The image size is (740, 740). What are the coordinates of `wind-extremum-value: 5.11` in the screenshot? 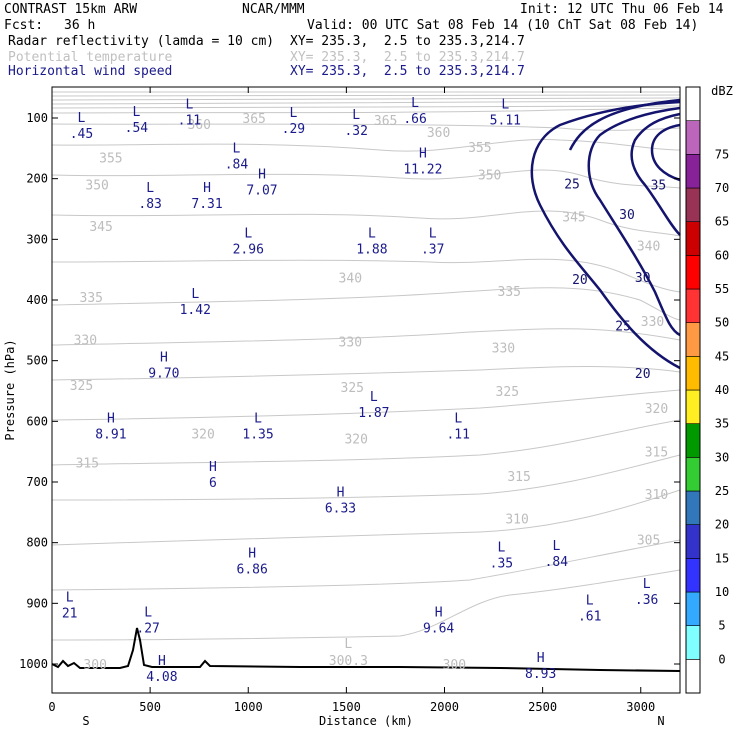 It's located at (505, 121).